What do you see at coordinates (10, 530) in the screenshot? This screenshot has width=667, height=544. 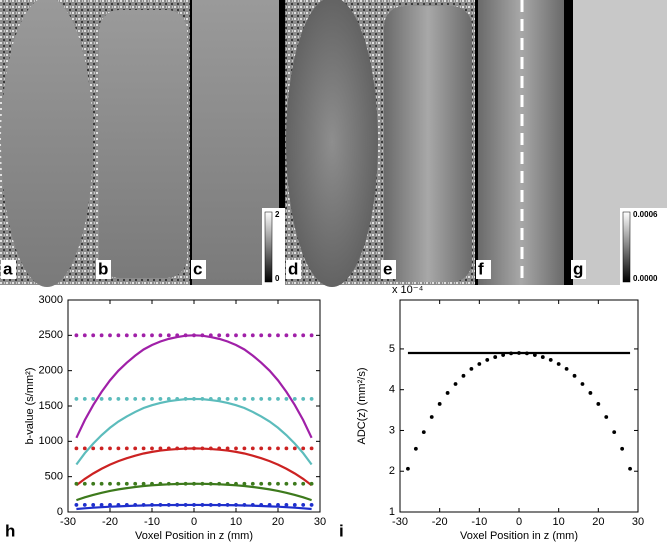 I see `panel-label: h` at bounding box center [10, 530].